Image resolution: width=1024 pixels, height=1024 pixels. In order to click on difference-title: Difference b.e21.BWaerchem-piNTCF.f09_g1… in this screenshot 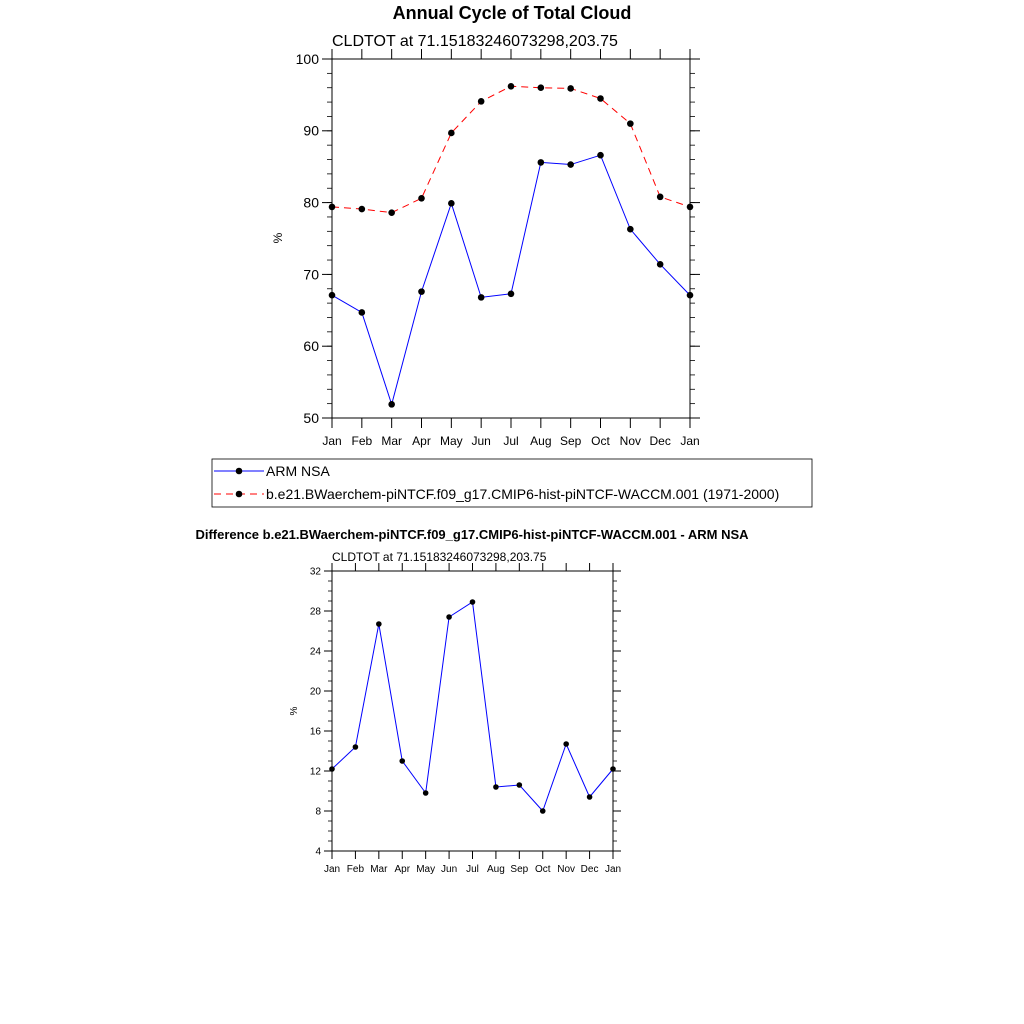, I will do `click(472, 534)`.